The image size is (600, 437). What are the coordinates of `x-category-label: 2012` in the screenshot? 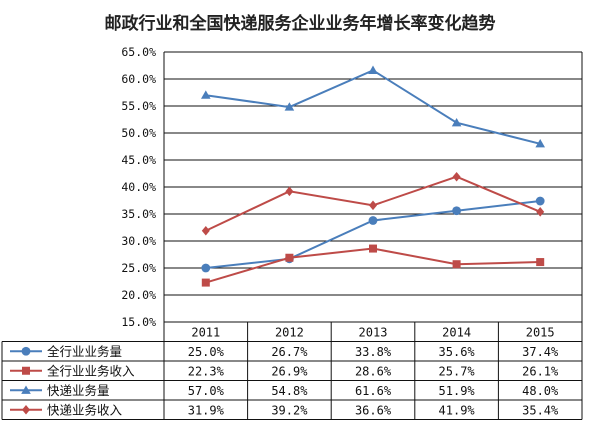 It's located at (289, 332).